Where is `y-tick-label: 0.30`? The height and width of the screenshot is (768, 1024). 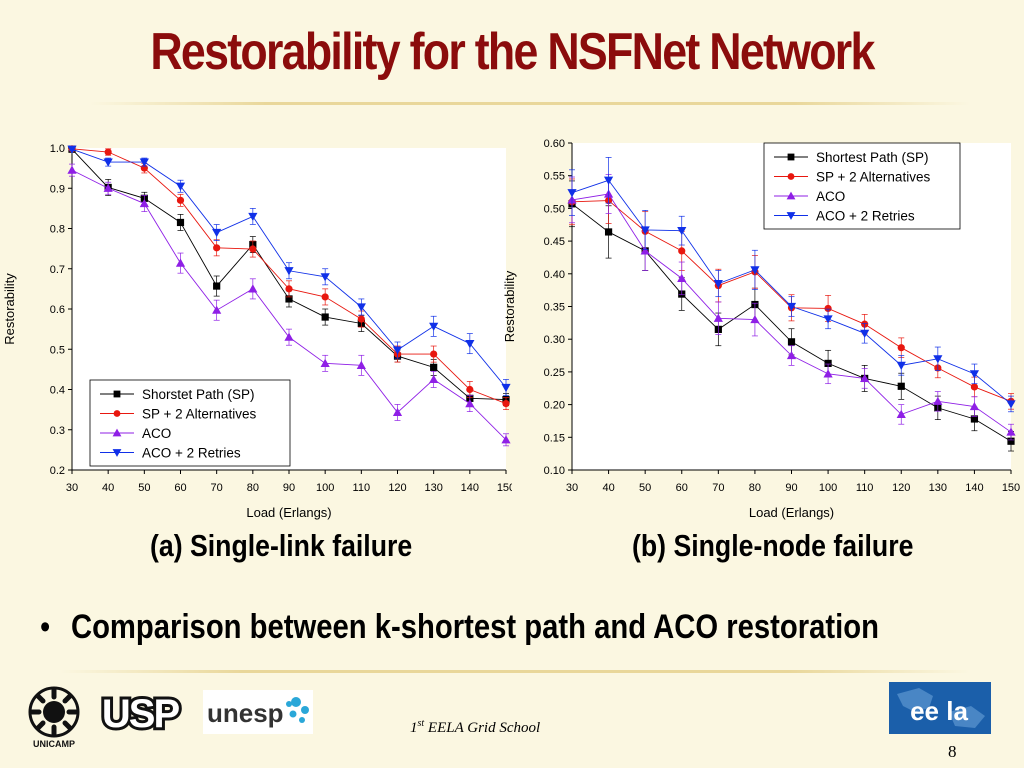
y-tick-label: 0.30 is located at coordinates (554, 340).